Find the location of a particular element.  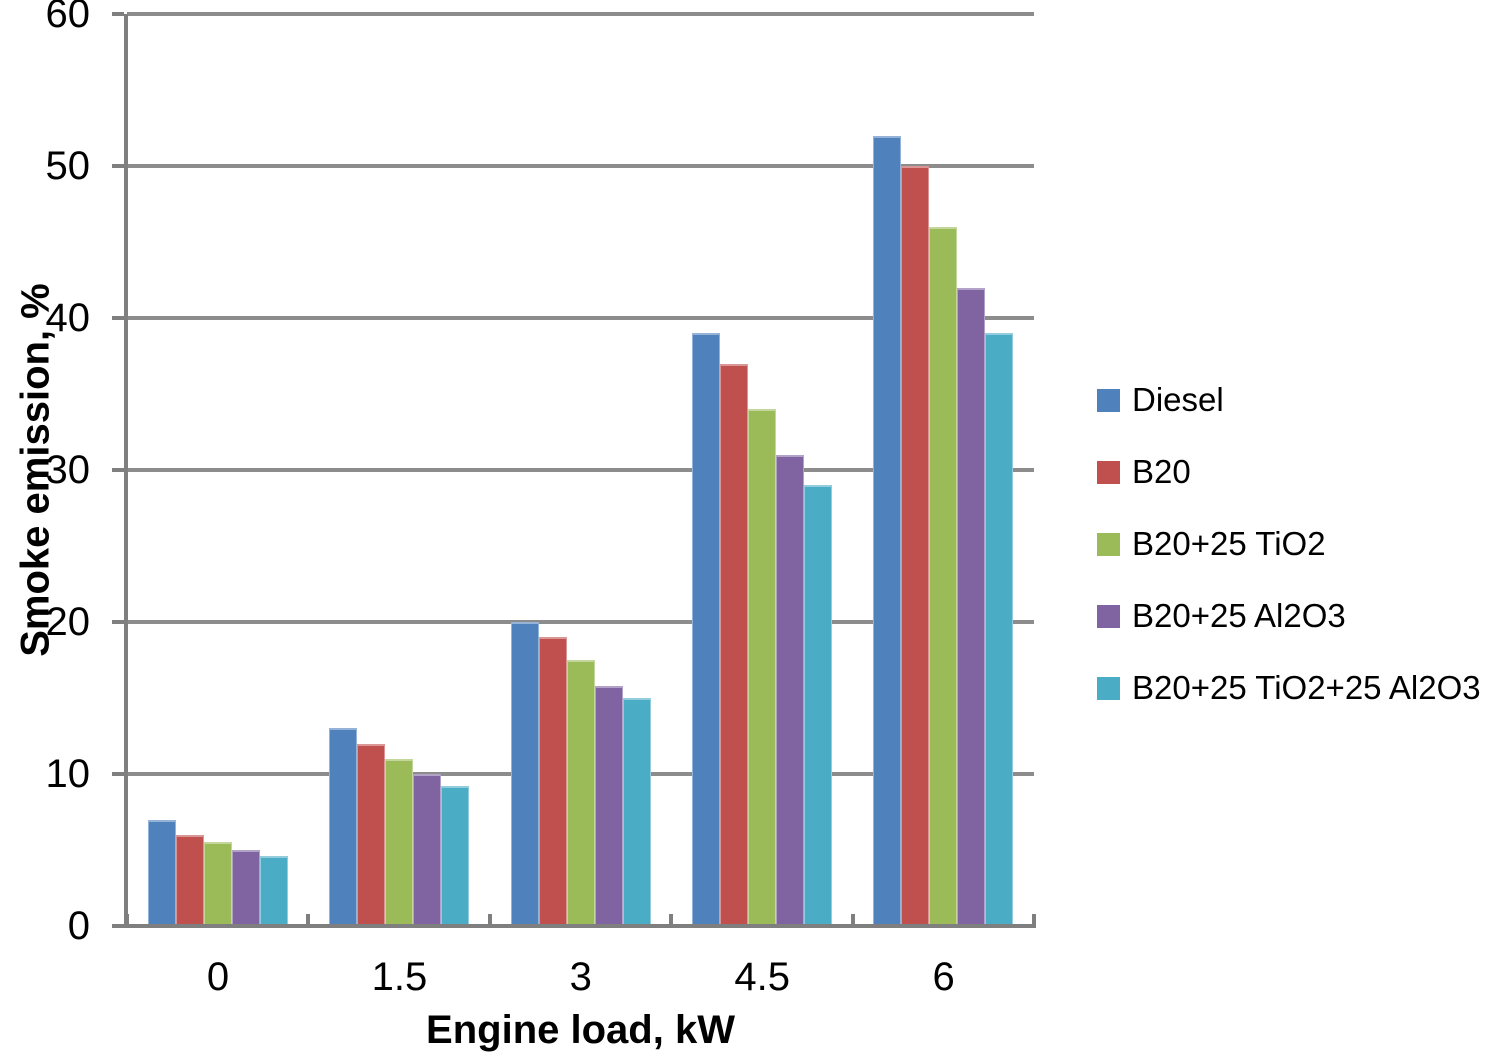

legend-item-b20-25-tio2: B20+25 TiO2 is located at coordinates (1289, 544).